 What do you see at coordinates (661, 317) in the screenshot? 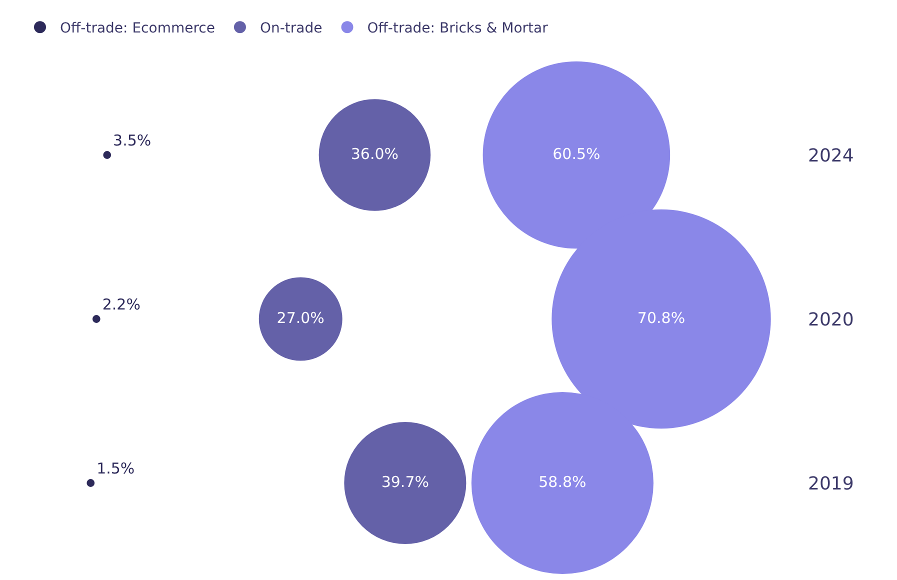
I see `data-label: 70.8%` at bounding box center [661, 317].